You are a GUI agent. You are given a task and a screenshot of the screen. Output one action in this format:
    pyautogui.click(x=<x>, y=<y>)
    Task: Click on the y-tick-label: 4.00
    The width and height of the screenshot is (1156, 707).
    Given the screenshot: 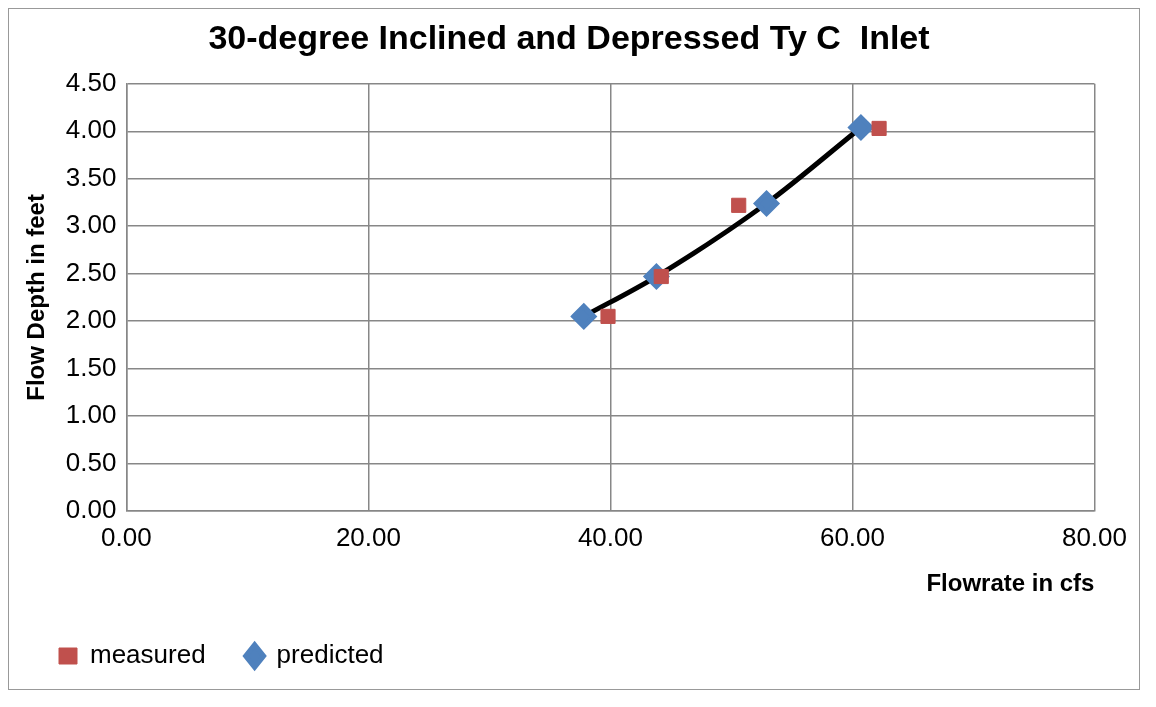 What is the action you would take?
    pyautogui.click(x=91, y=129)
    